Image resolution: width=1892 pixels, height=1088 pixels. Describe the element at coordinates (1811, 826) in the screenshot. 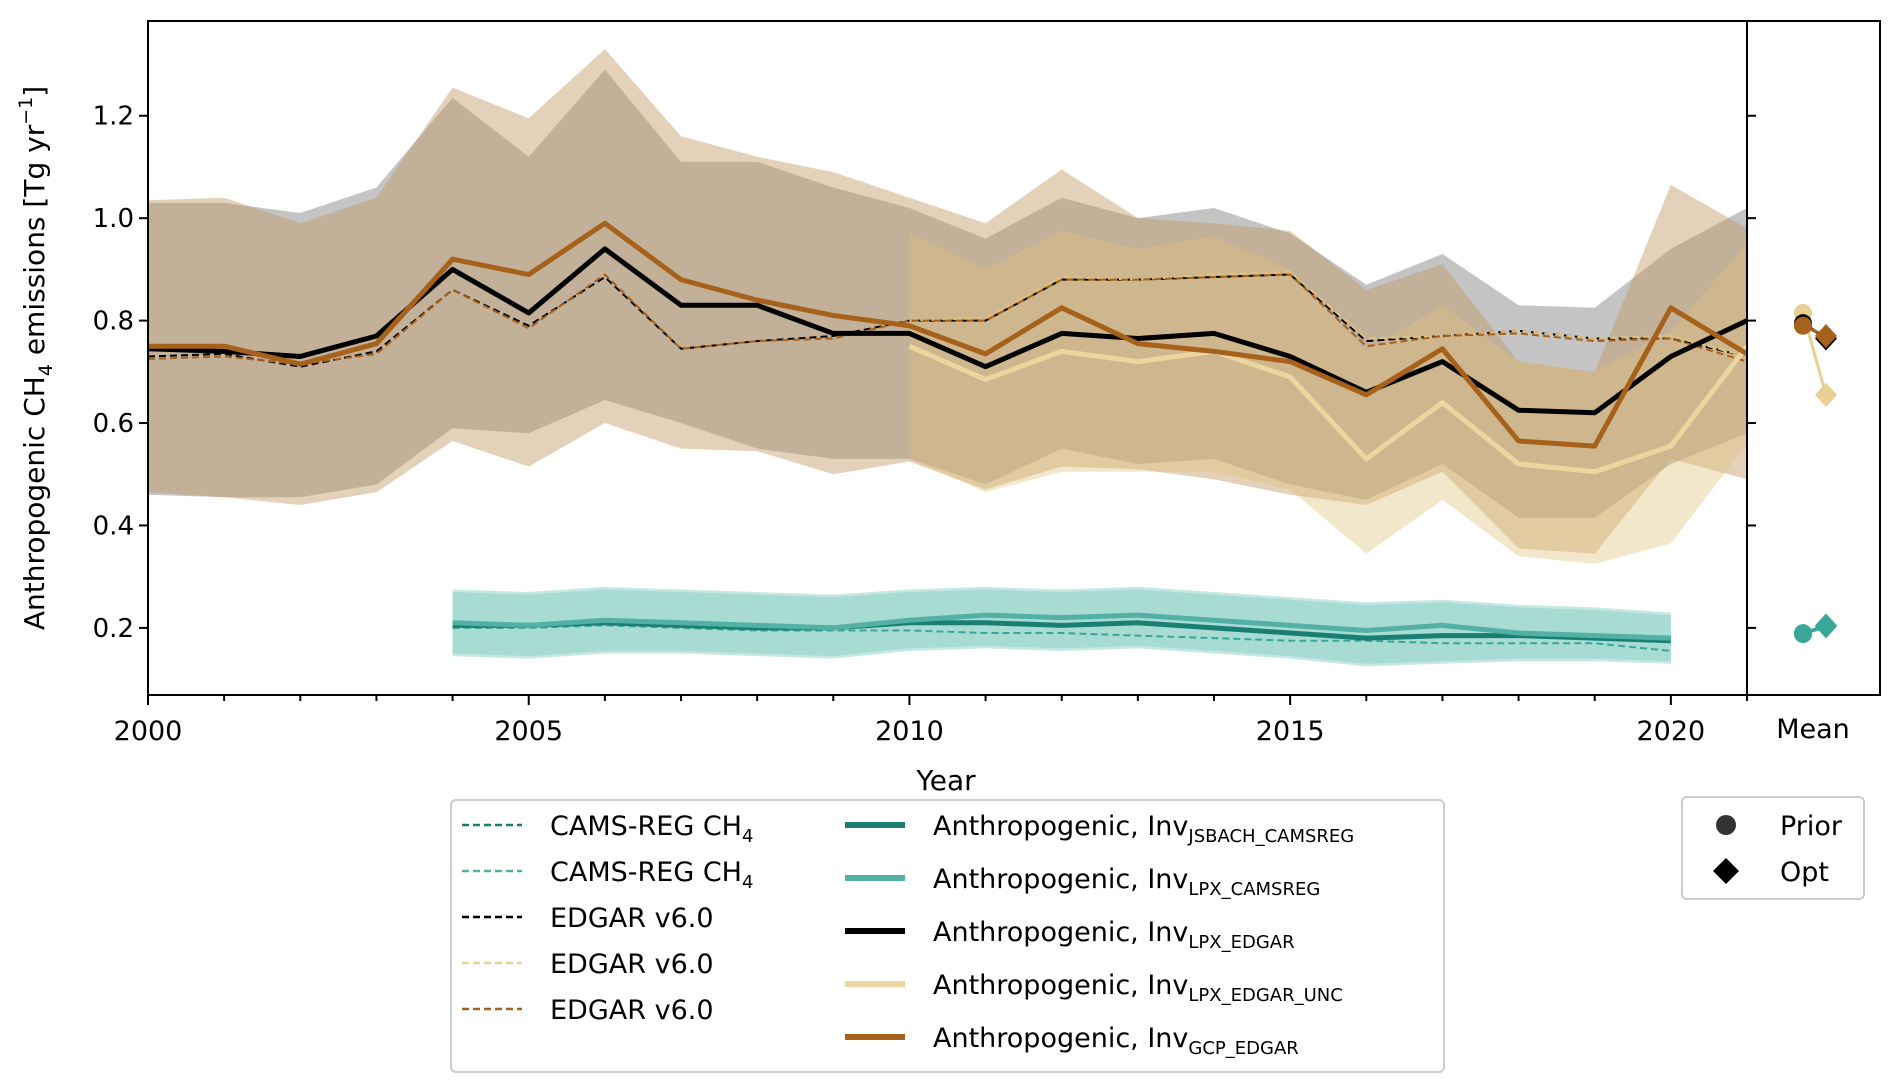

I see `marker-legend-label: Prior` at that location.